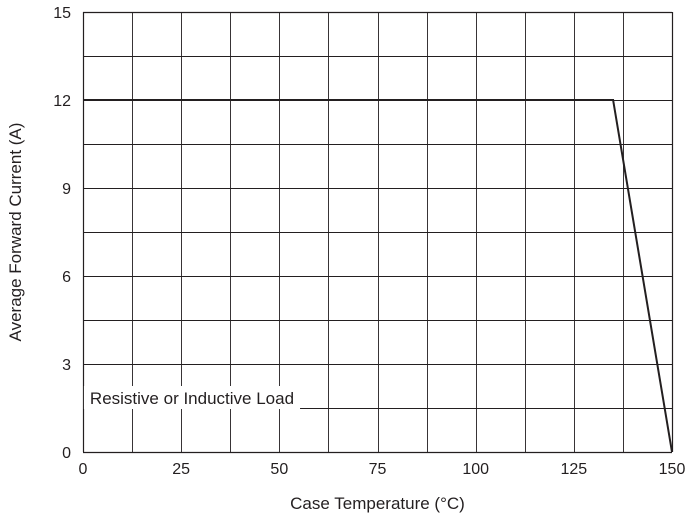 The image size is (689, 520). I want to click on annotation-background, so click(192, 397).